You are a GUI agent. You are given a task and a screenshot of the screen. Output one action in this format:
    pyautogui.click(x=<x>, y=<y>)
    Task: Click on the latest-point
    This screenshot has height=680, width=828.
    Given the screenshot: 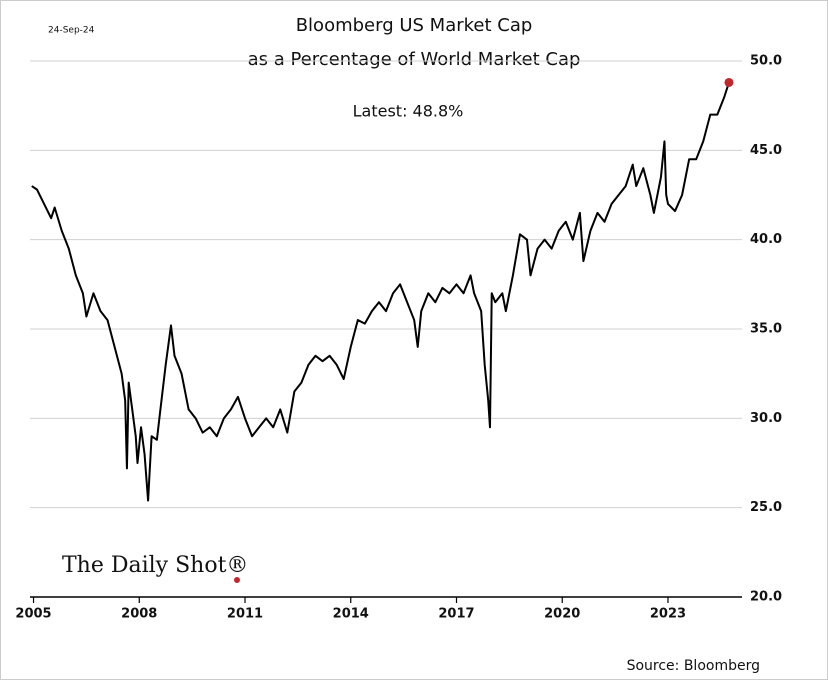 What is the action you would take?
    pyautogui.click(x=729, y=82)
    